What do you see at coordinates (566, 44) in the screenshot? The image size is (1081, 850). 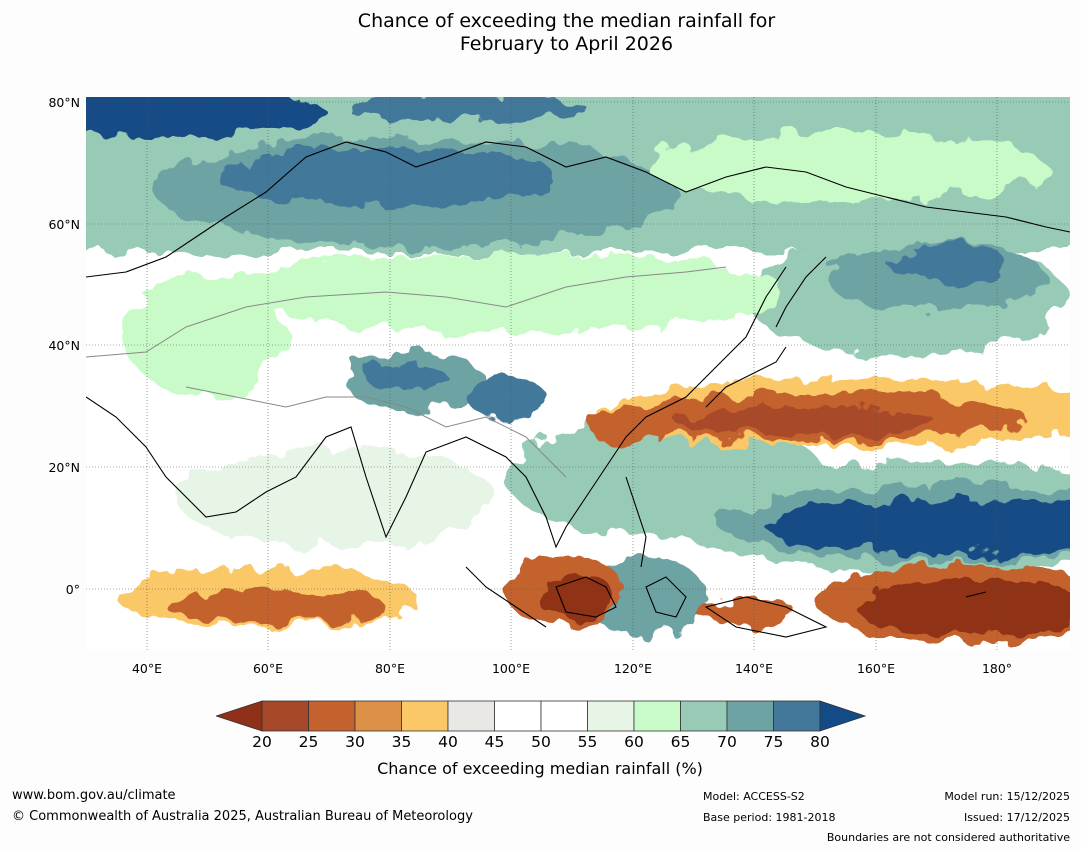 I see `title-line-2: February to April 2026` at bounding box center [566, 44].